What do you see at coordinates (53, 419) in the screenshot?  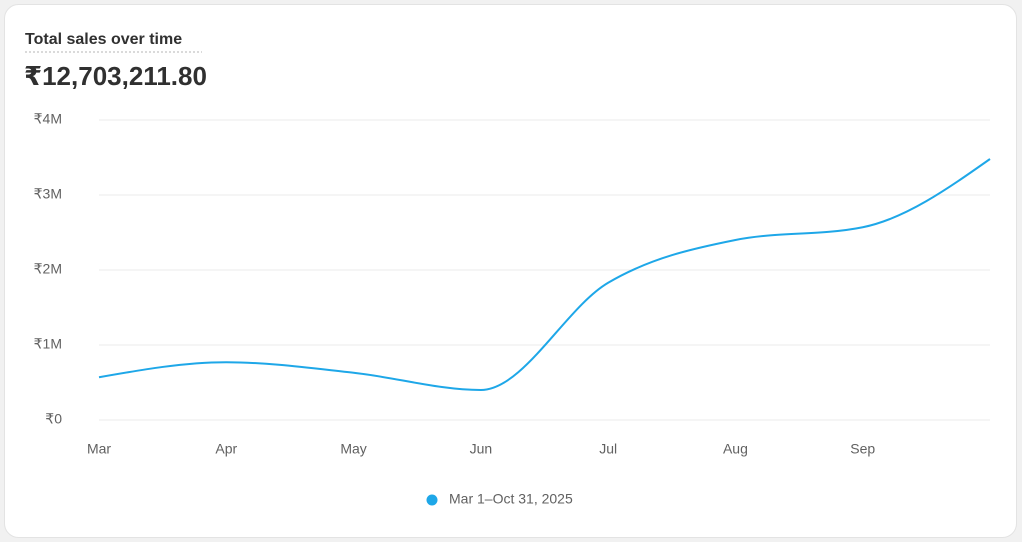 I see `y-tick-label: ₹0` at bounding box center [53, 419].